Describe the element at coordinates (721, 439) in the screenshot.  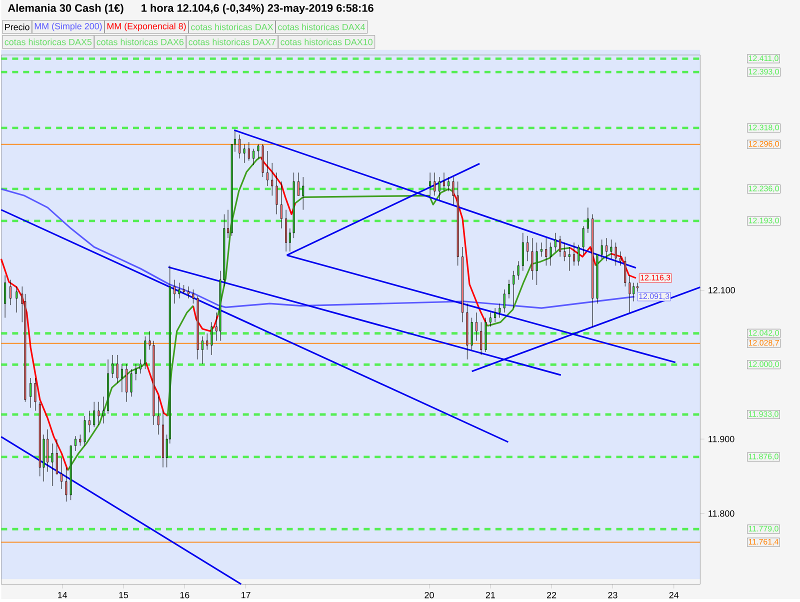
I see `y-tick-label: 11.900` at that location.